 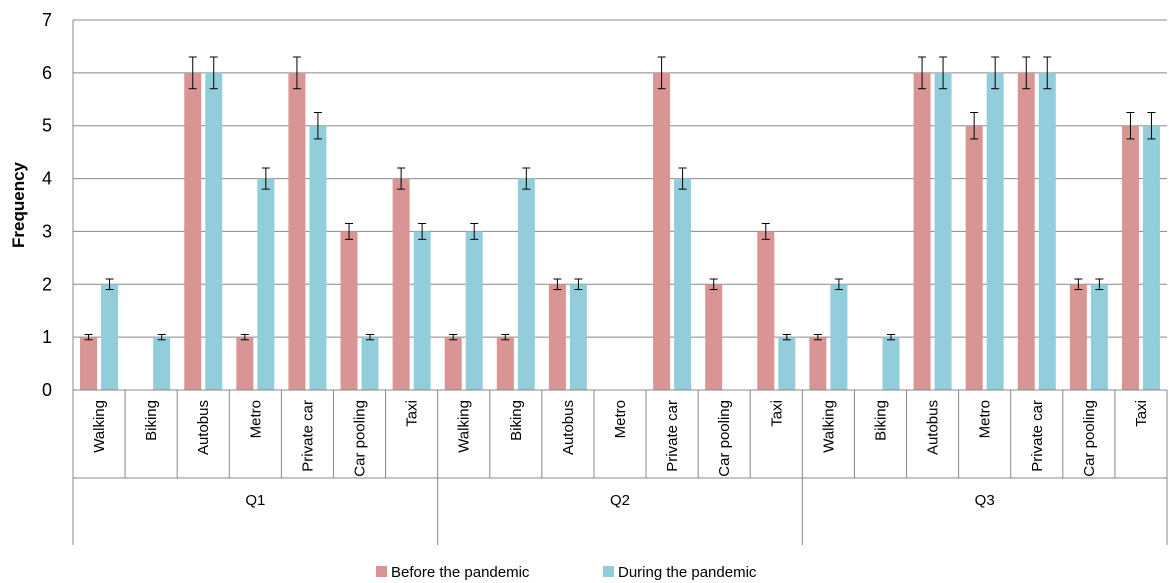 What do you see at coordinates (566, 572) in the screenshot?
I see `legend: Before the pandemic During the pandemic` at bounding box center [566, 572].